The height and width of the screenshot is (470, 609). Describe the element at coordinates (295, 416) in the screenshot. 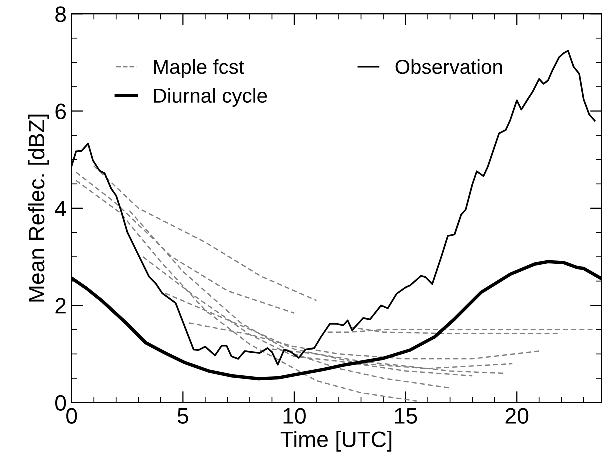

I see `x-tick-label: 10` at that location.